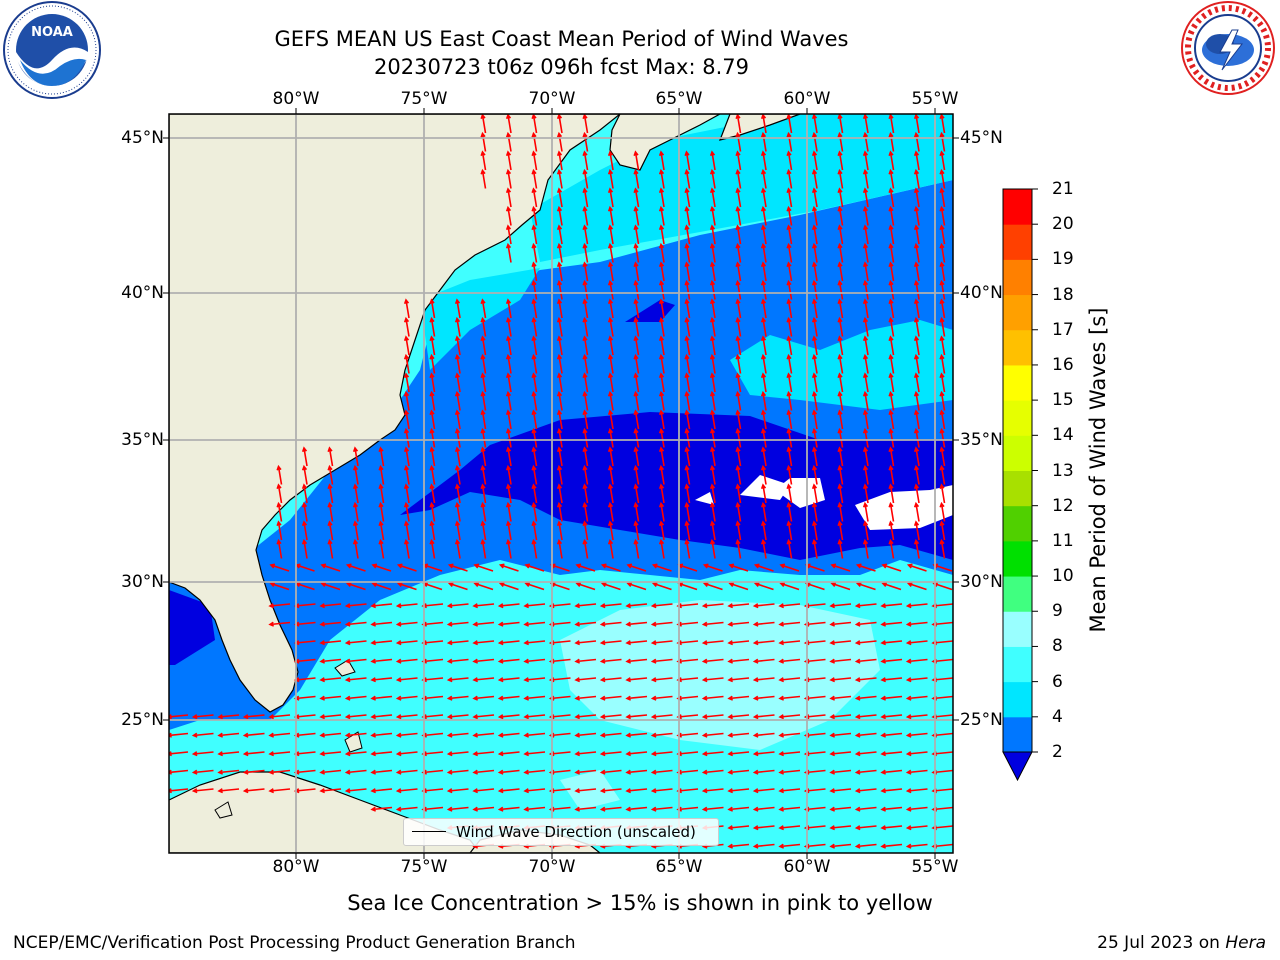  Describe the element at coordinates (981, 720) in the screenshot. I see `lat-label-right: 25°N` at that location.